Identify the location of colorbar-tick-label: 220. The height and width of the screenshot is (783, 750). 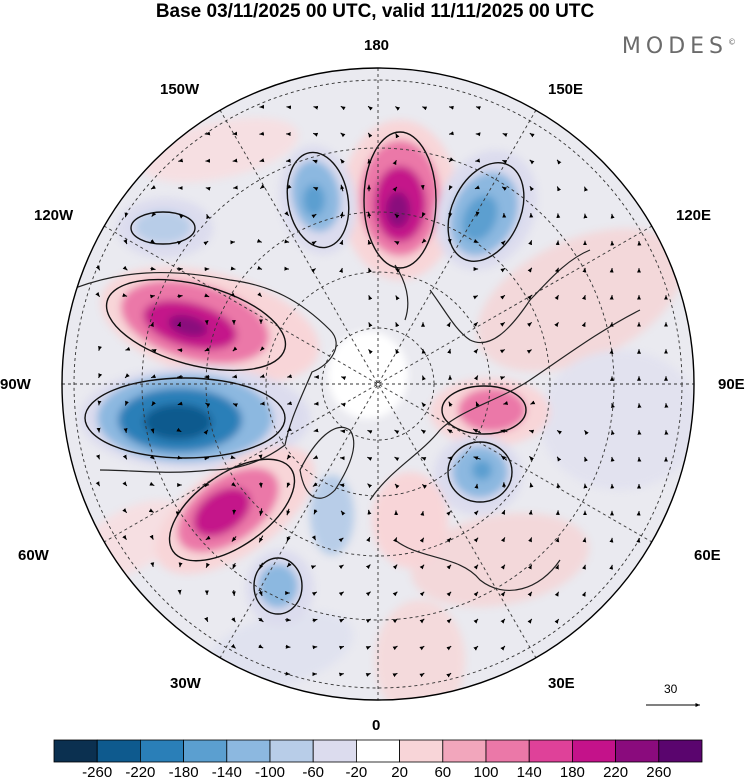
(616, 772).